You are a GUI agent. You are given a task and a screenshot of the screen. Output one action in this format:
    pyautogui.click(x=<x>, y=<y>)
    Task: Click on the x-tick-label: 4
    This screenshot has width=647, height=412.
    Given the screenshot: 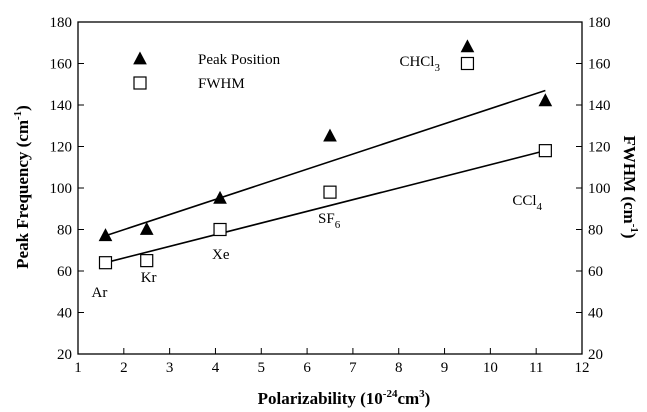 What is the action you would take?
    pyautogui.click(x=216, y=368)
    